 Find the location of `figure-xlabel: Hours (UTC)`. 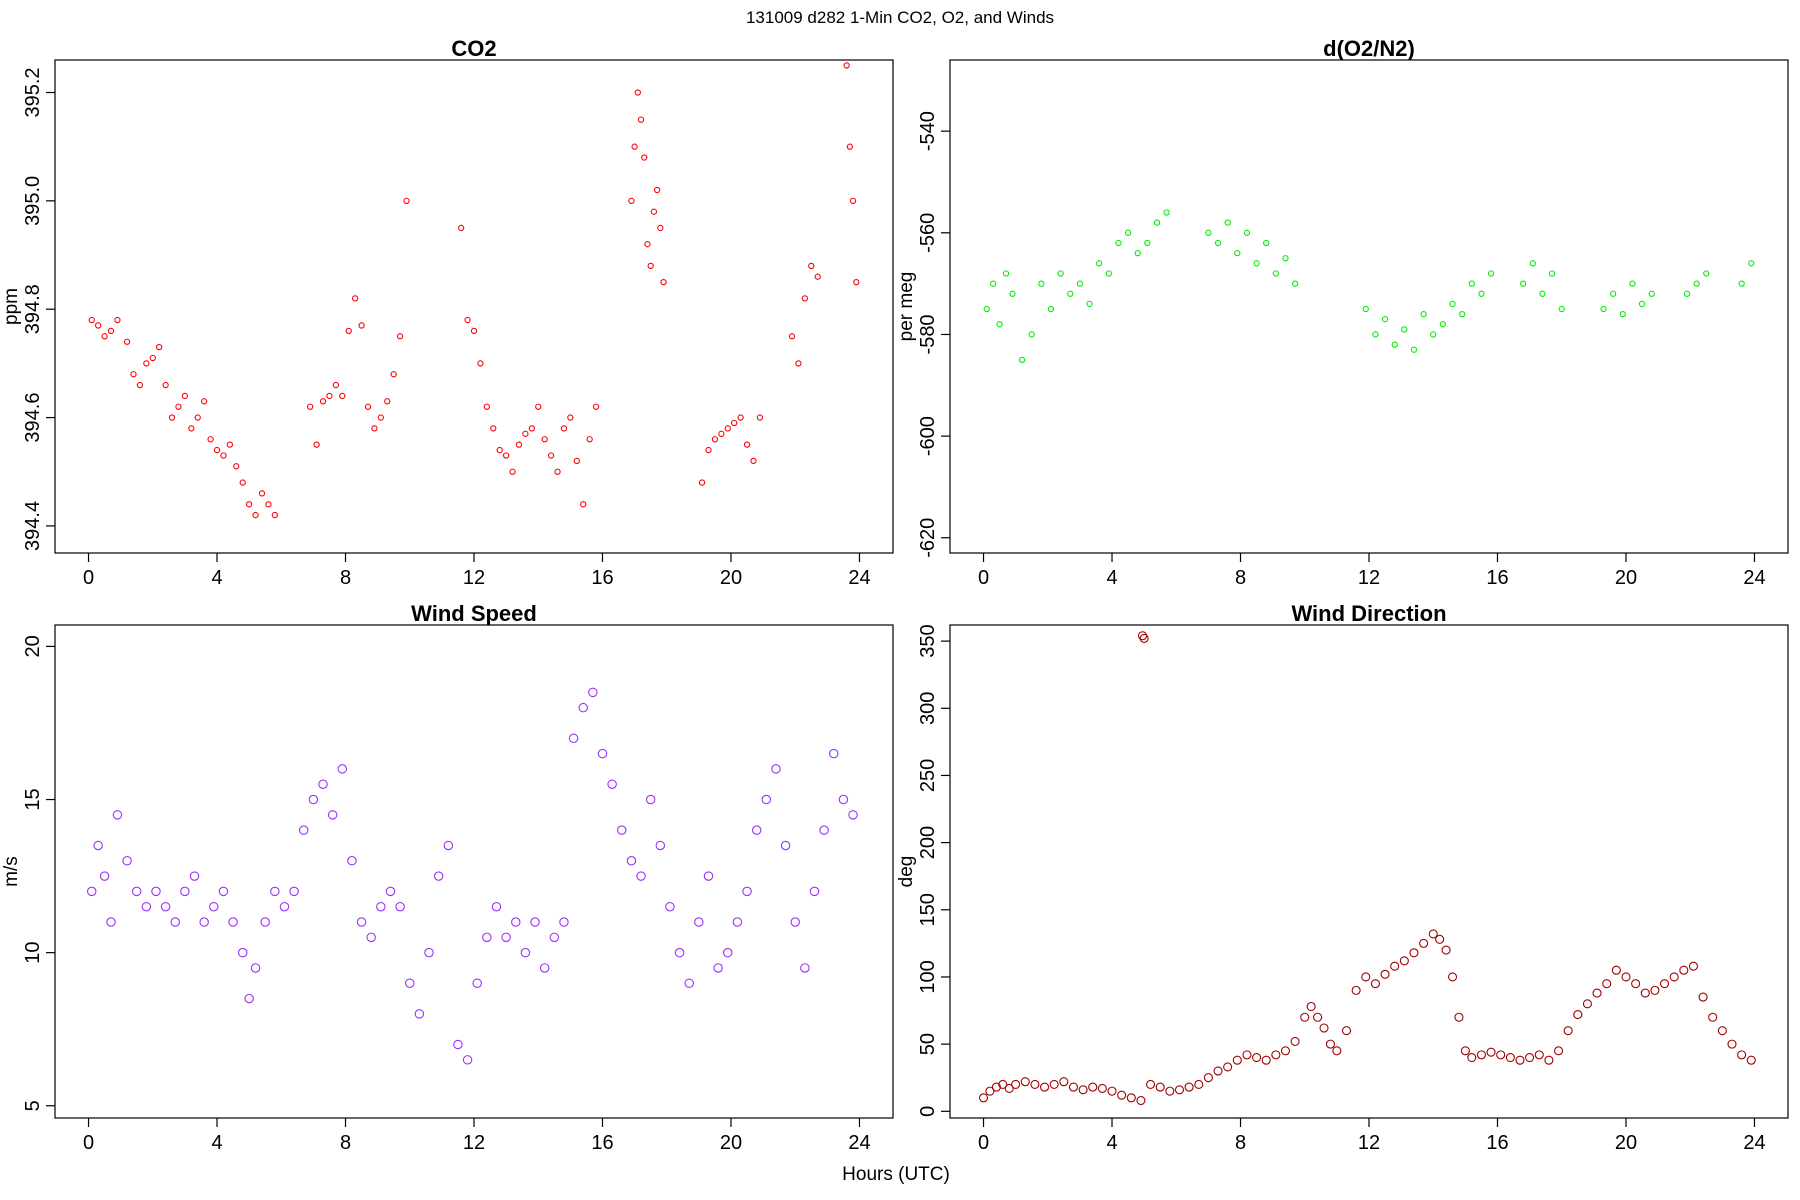

figure-xlabel: Hours (UTC) is located at coordinates (896, 1174).